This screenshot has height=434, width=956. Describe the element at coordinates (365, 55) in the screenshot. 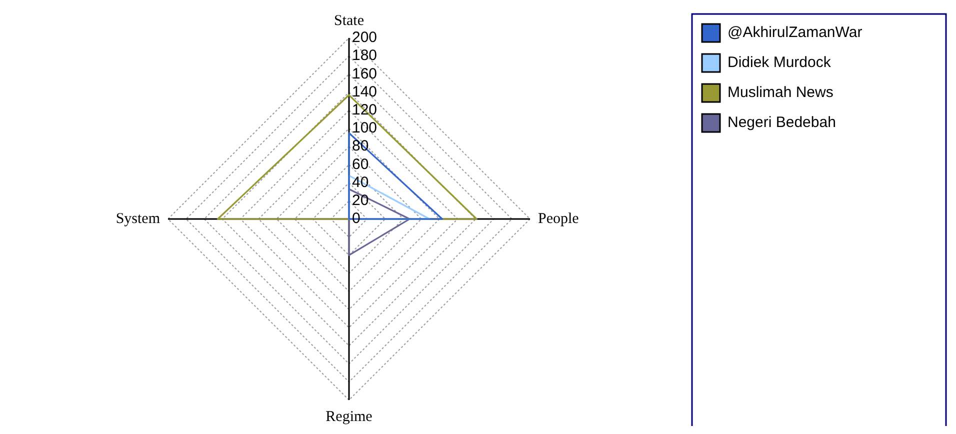

I see `y-tick-label: 180` at that location.